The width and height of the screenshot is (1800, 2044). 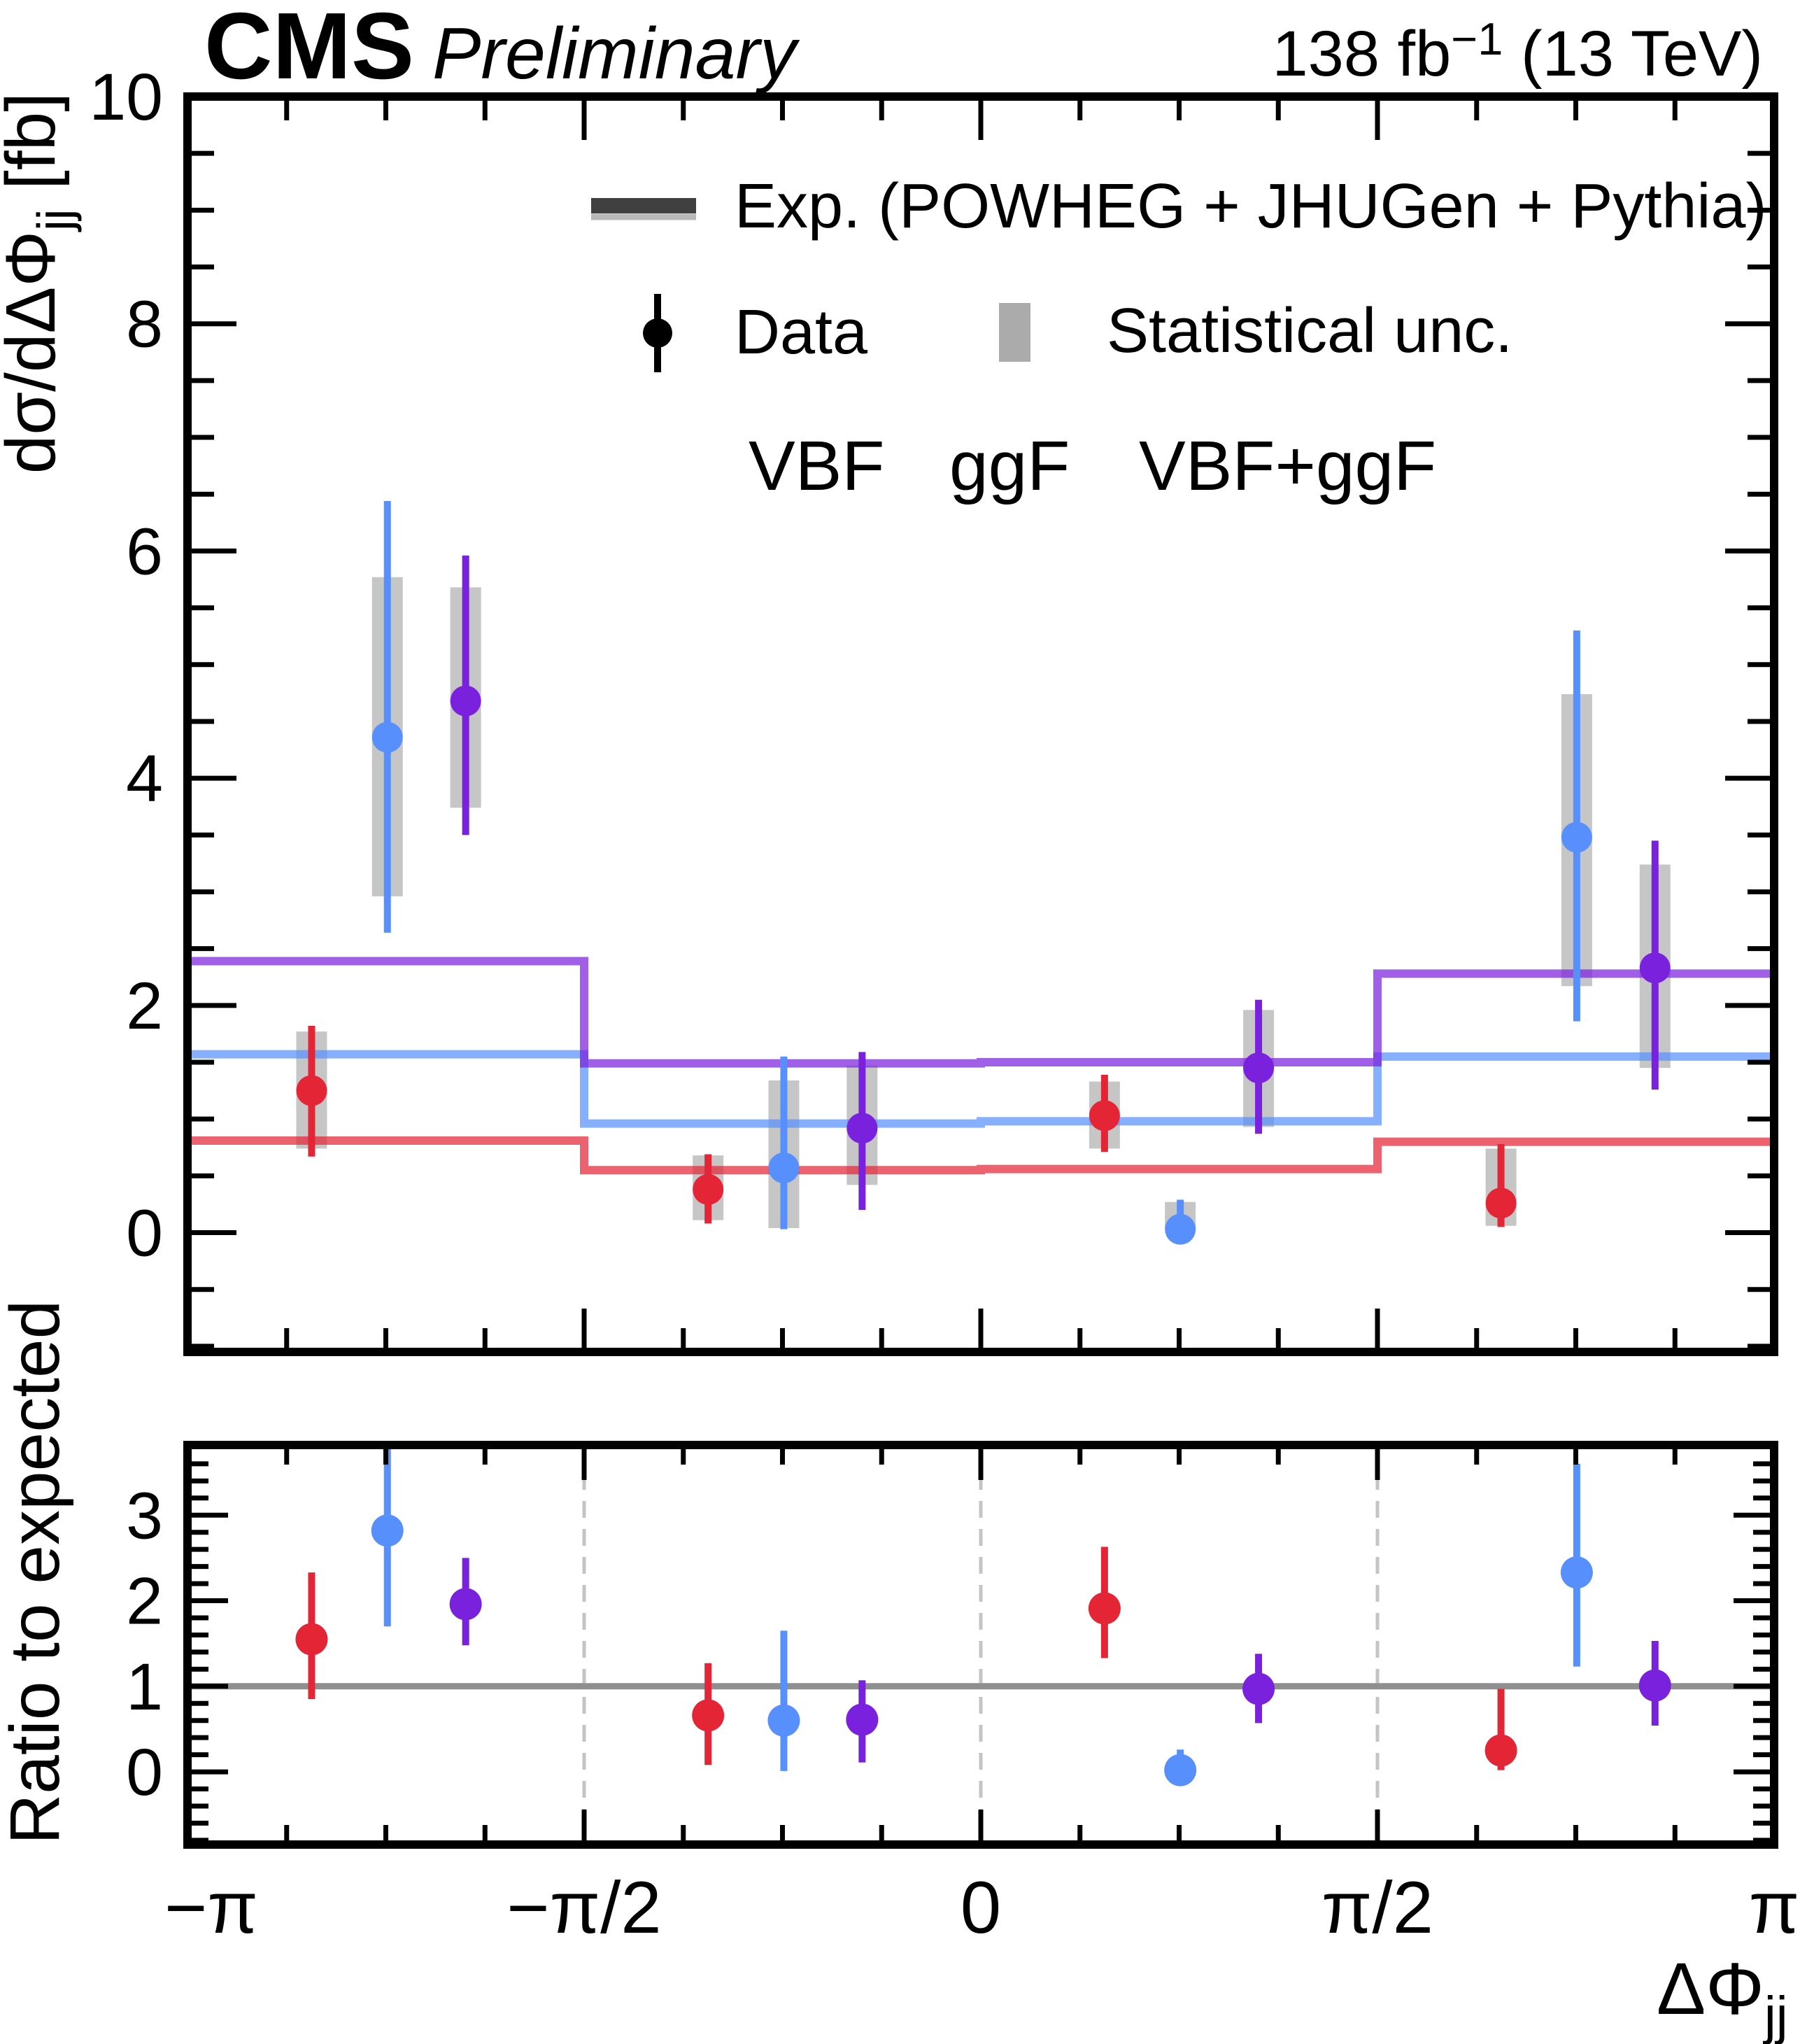 I want to click on data-marker-icon, so click(x=657, y=333).